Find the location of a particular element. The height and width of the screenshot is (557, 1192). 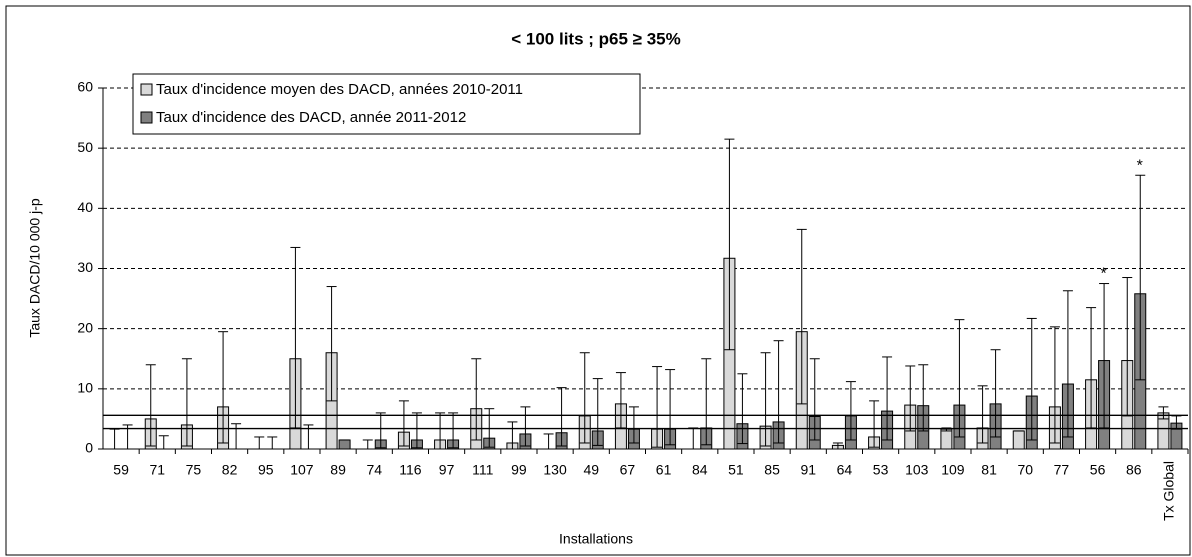

x-tick-label: 84 is located at coordinates (700, 470).